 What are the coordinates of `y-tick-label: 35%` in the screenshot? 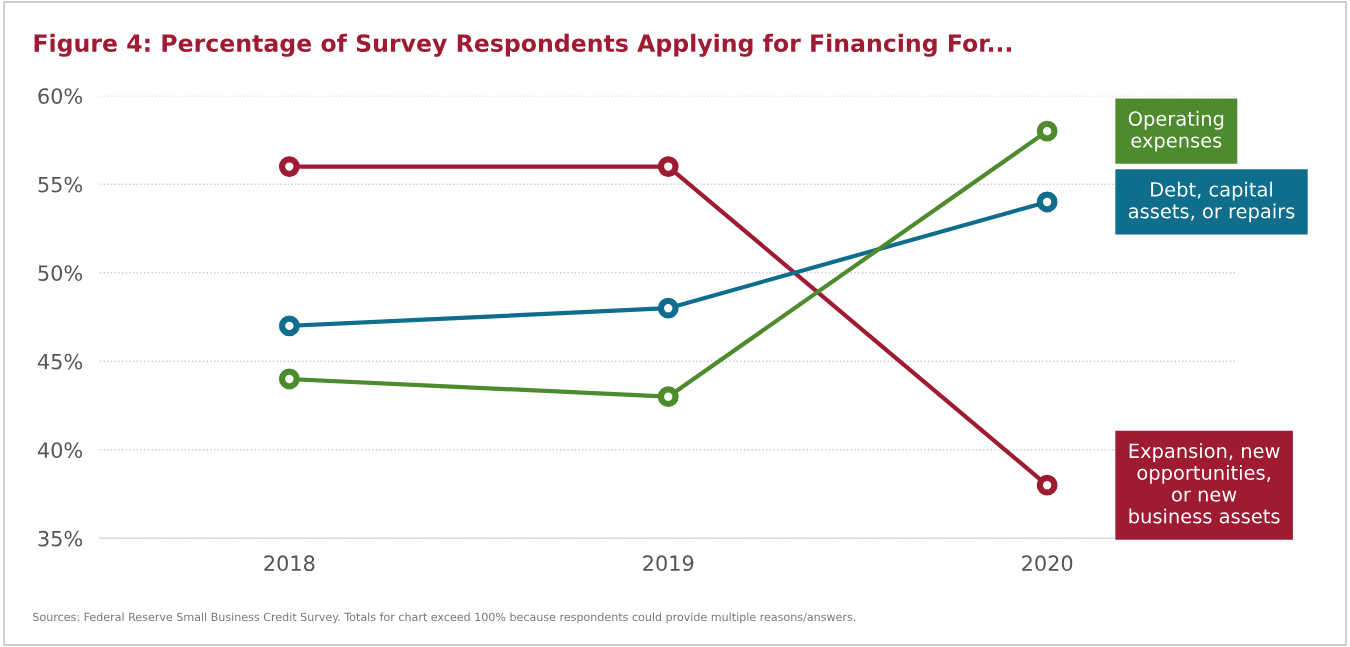 It's located at (60, 538).